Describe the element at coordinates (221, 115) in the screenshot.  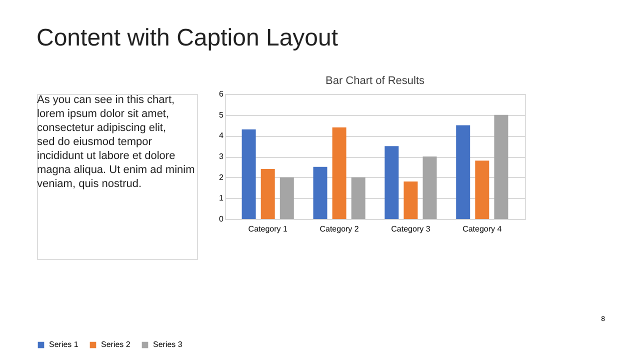
I see `y-tick-label: 5` at that location.